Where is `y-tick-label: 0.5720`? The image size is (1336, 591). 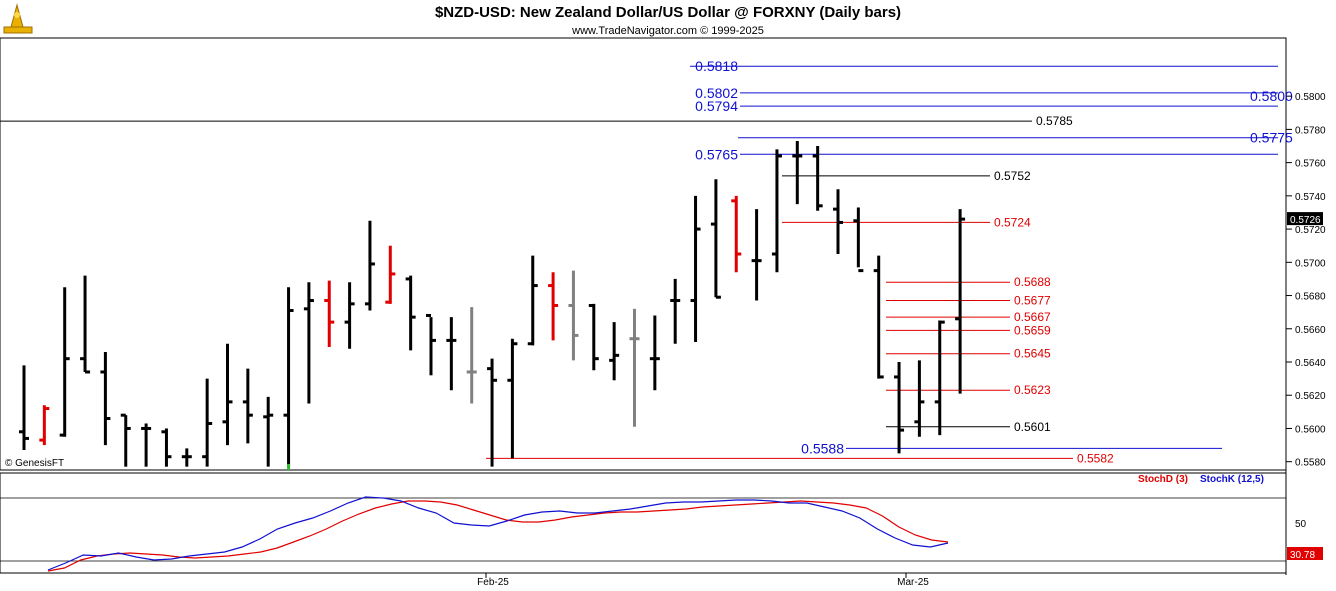
y-tick-label: 0.5720 is located at coordinates (1310, 230).